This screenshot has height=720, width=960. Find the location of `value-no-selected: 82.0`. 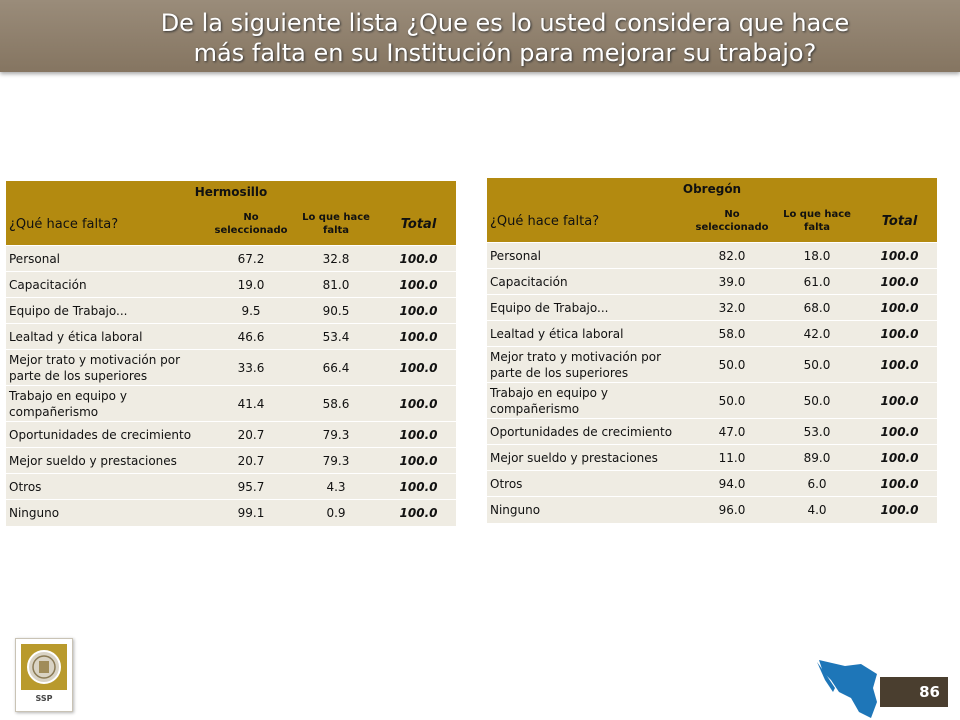

value-no-selected: 82.0 is located at coordinates (732, 255).